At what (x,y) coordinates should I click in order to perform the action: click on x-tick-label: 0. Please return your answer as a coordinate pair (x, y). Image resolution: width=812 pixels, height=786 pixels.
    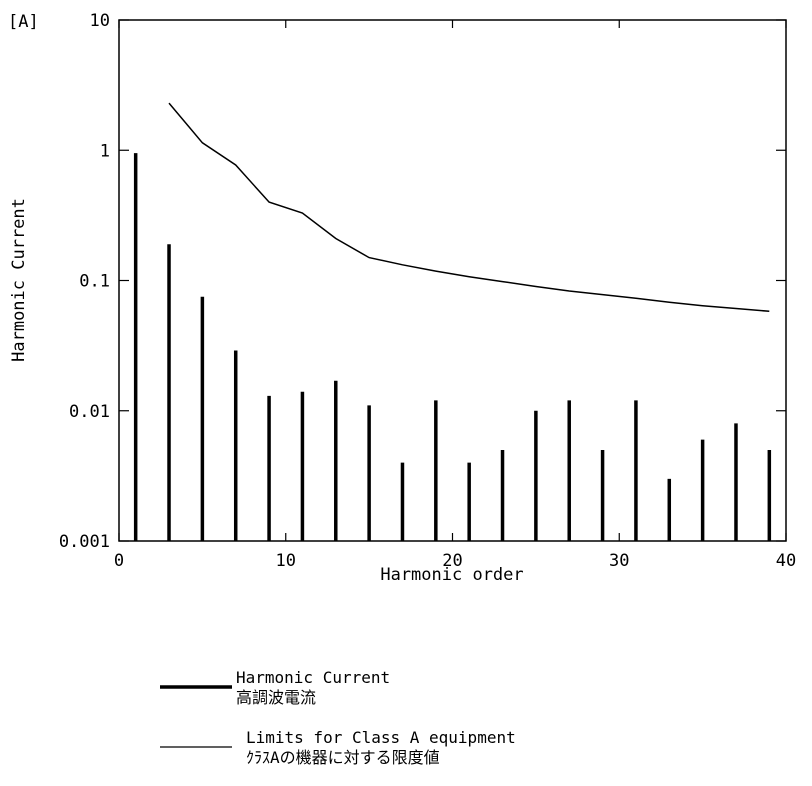
    Looking at the image, I should click on (119, 561).